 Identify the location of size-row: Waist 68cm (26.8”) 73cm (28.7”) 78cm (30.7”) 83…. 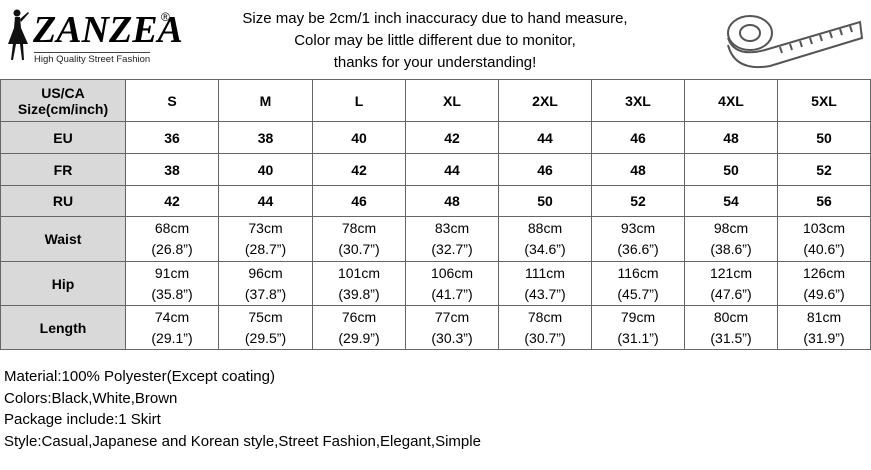
(435, 239).